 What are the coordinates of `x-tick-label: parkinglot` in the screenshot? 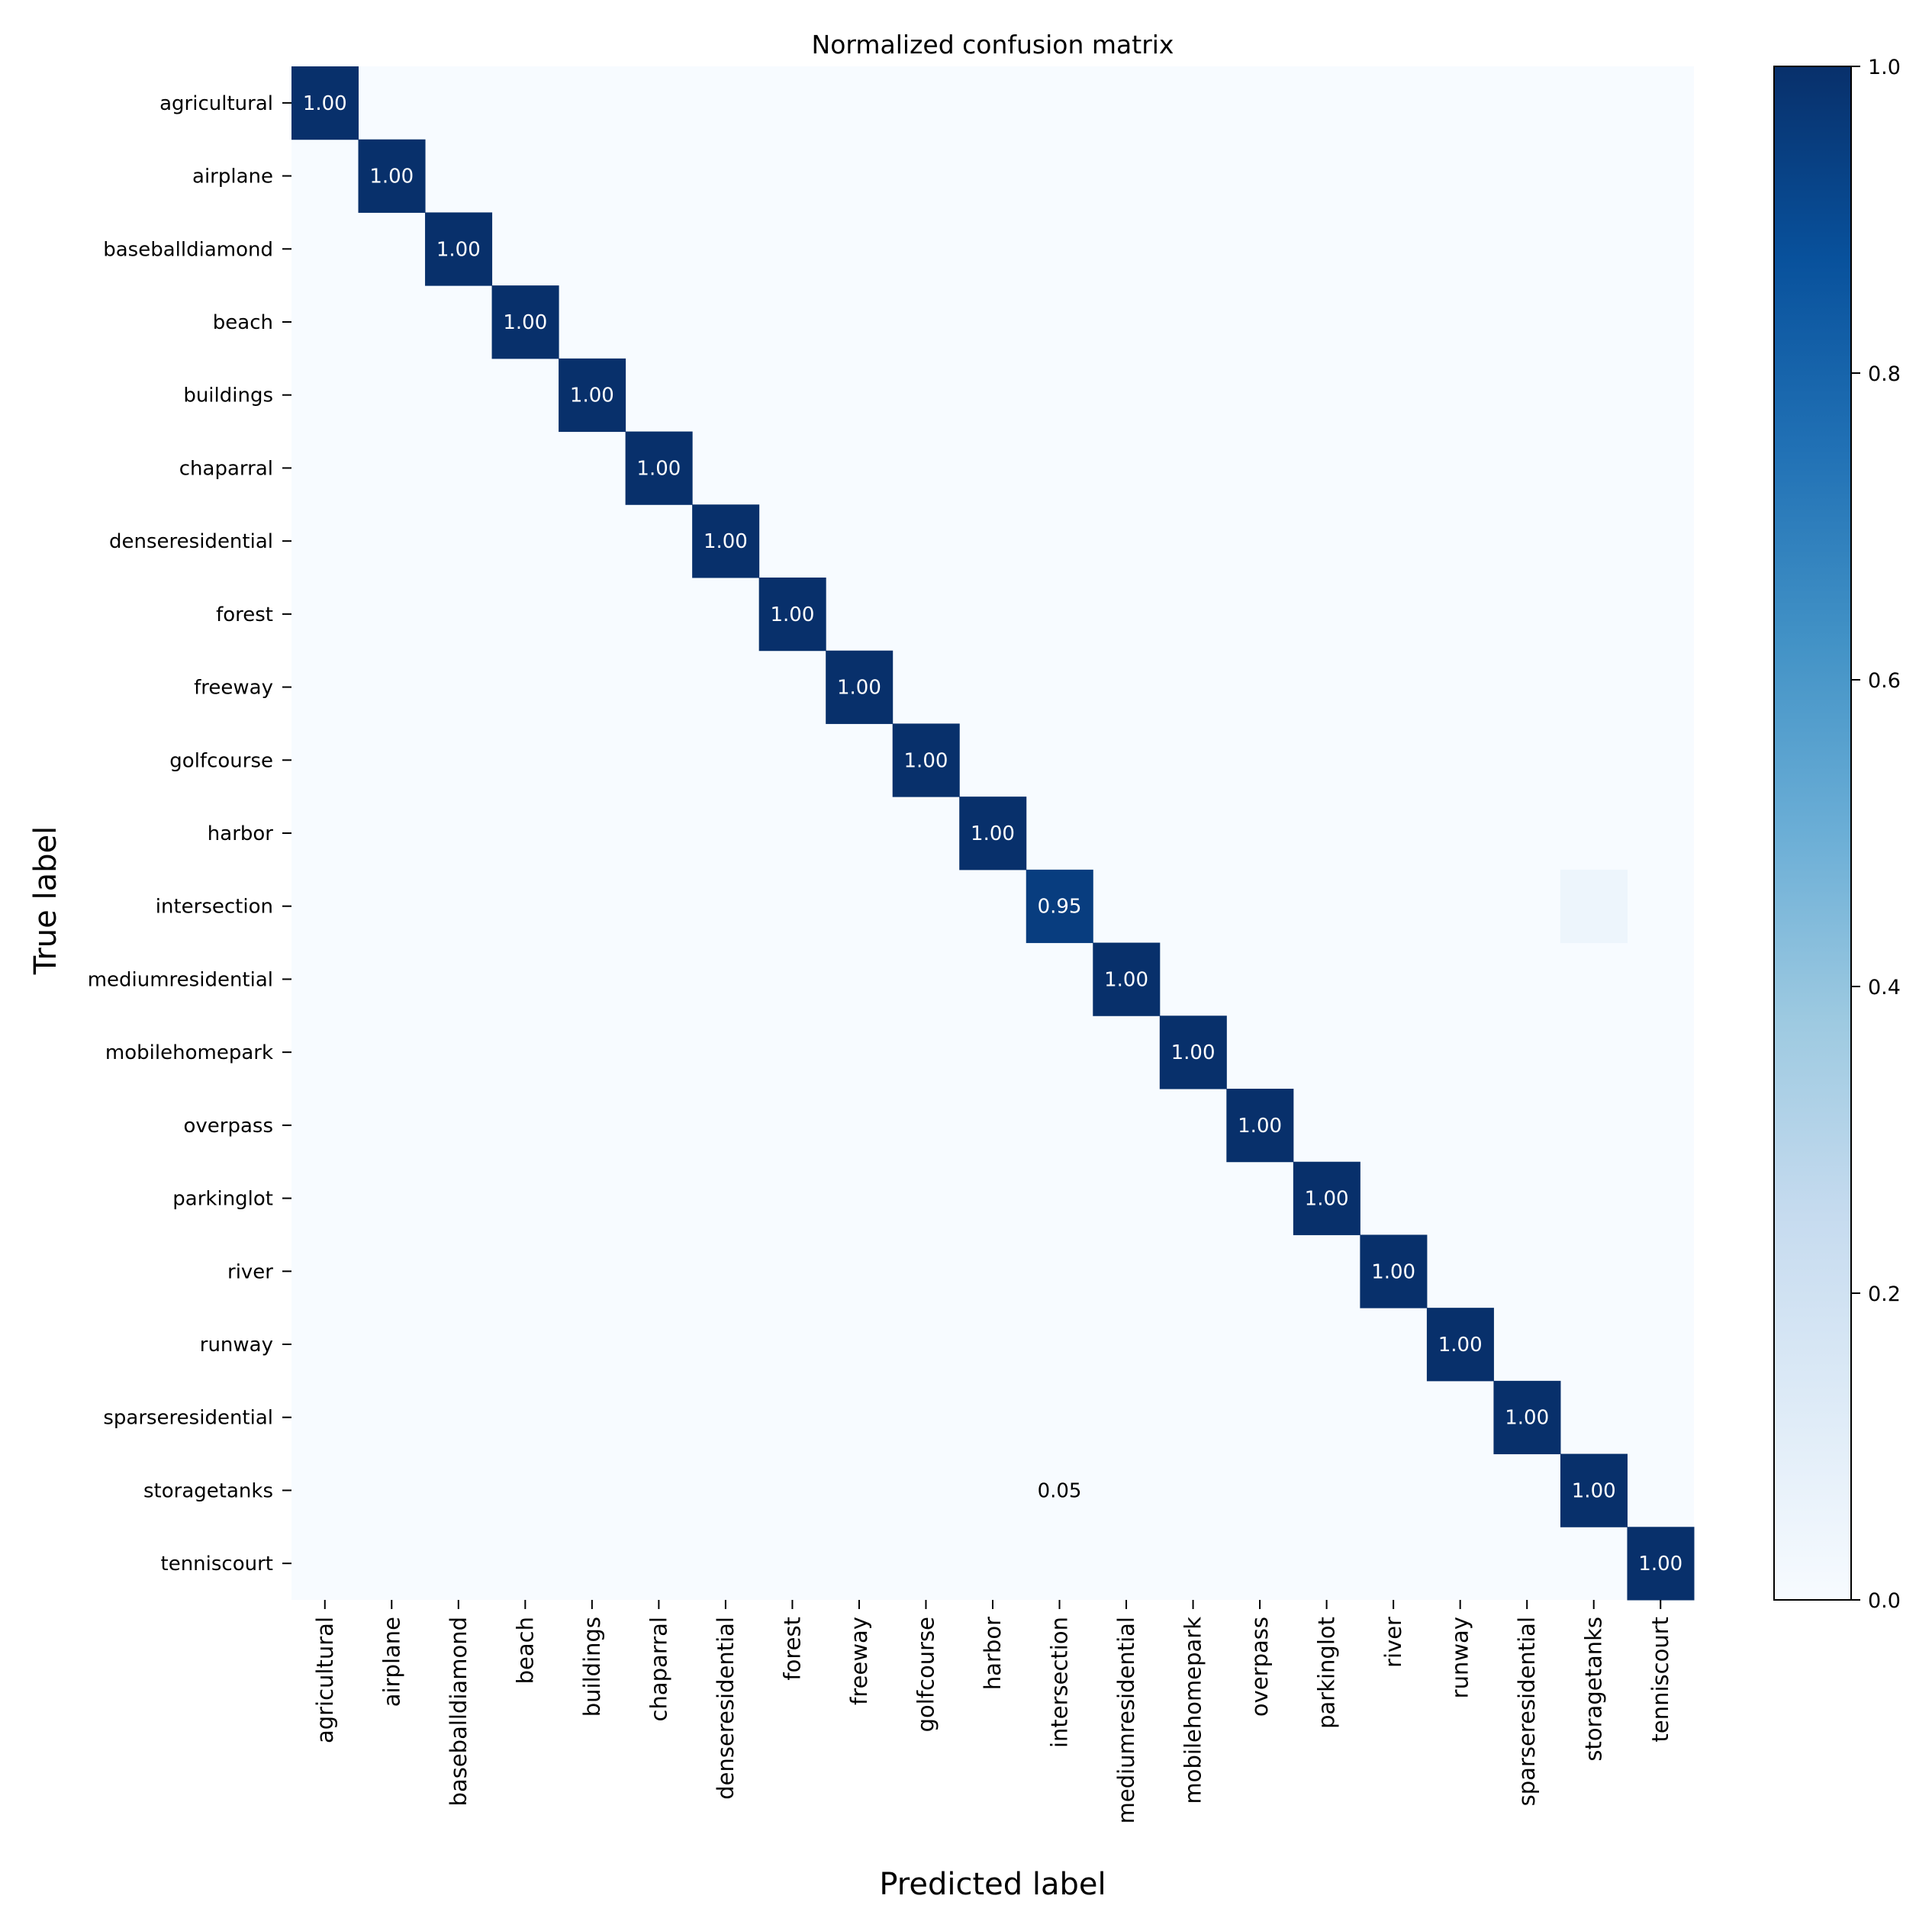 It's located at (1327, 1673).